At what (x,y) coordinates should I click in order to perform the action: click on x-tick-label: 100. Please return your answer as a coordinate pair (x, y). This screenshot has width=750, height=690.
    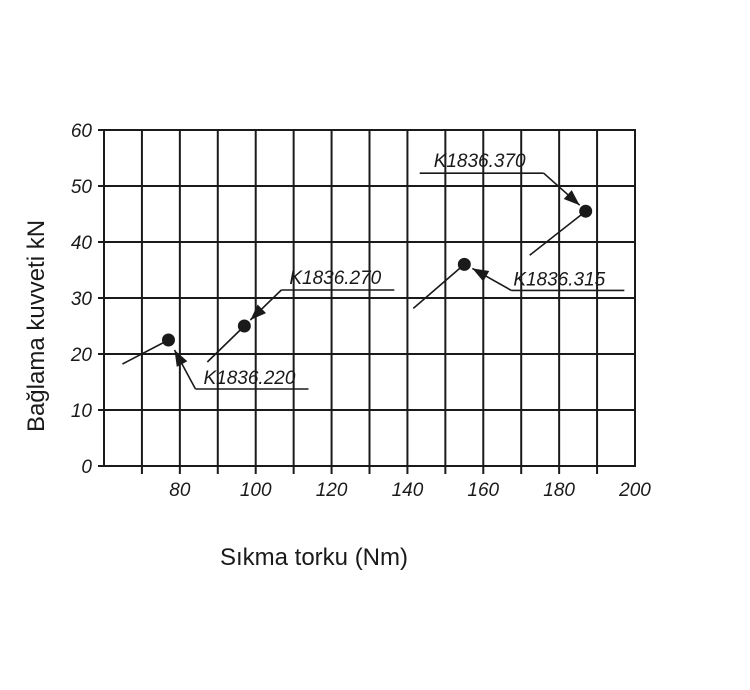
    Looking at the image, I should click on (256, 490).